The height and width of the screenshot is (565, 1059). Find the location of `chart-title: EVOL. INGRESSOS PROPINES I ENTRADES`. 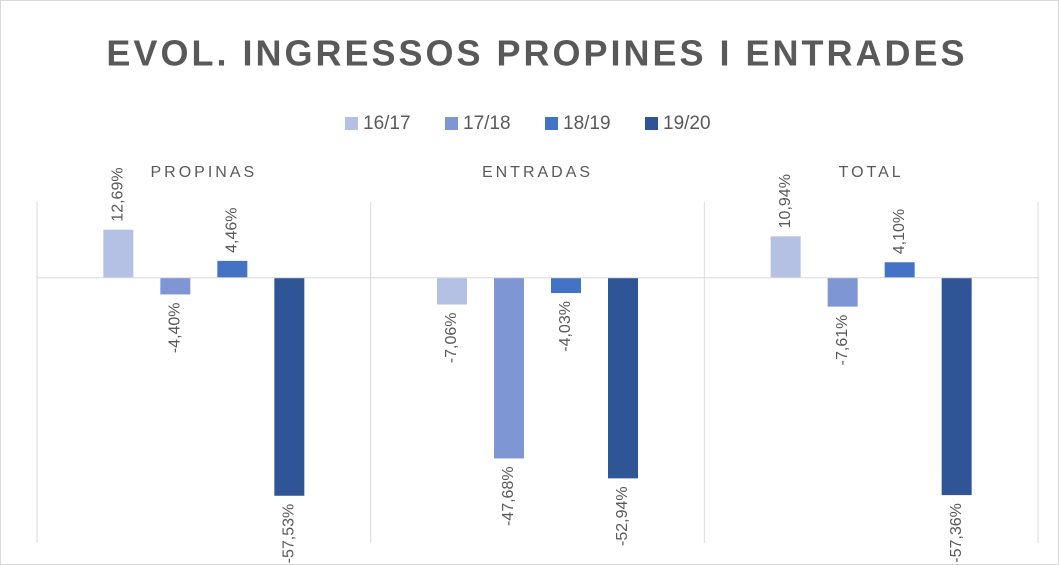

chart-title: EVOL. INGRESSOS PROPINES I ENTRADES is located at coordinates (536, 53).